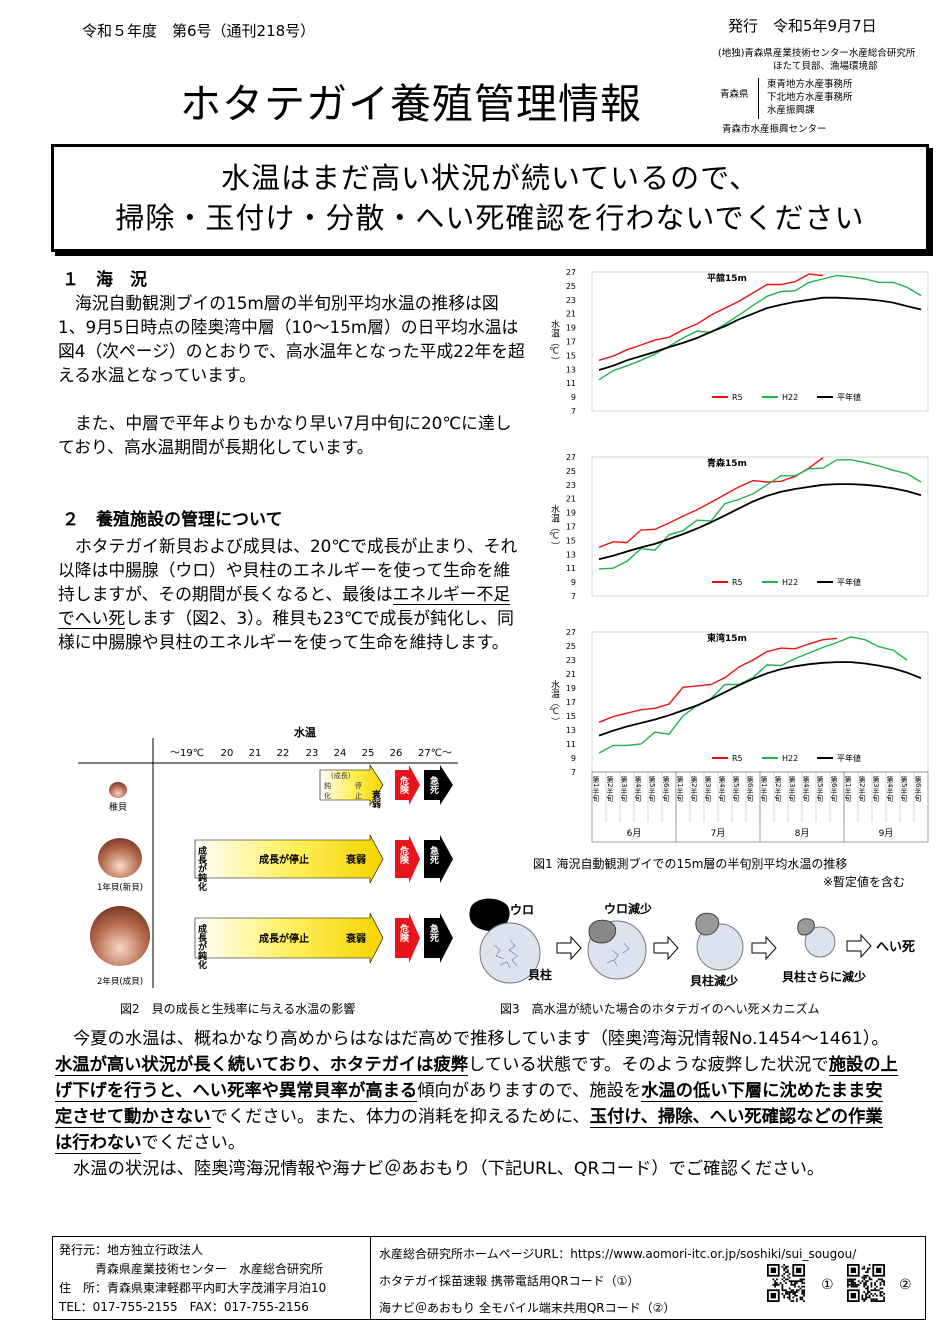  What do you see at coordinates (571, 314) in the screenshot?
I see `chart-1-y-tick: 21` at bounding box center [571, 314].